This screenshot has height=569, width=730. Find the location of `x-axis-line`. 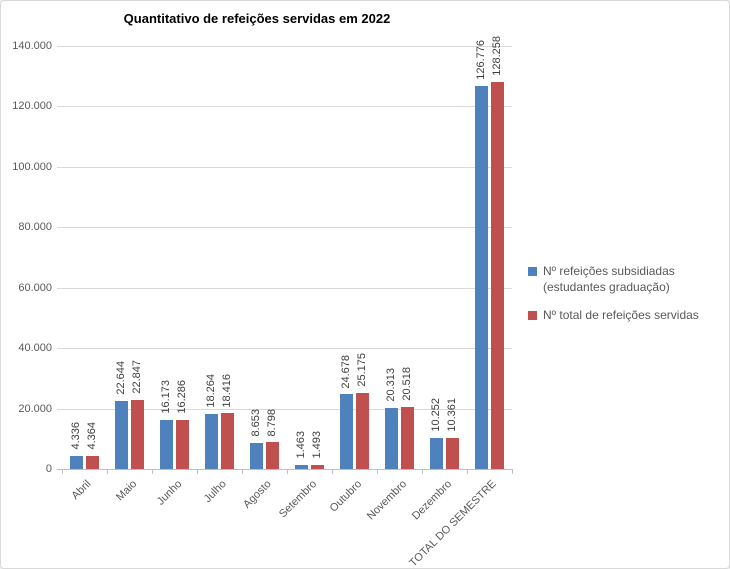

x-axis-line is located at coordinates (284, 469).